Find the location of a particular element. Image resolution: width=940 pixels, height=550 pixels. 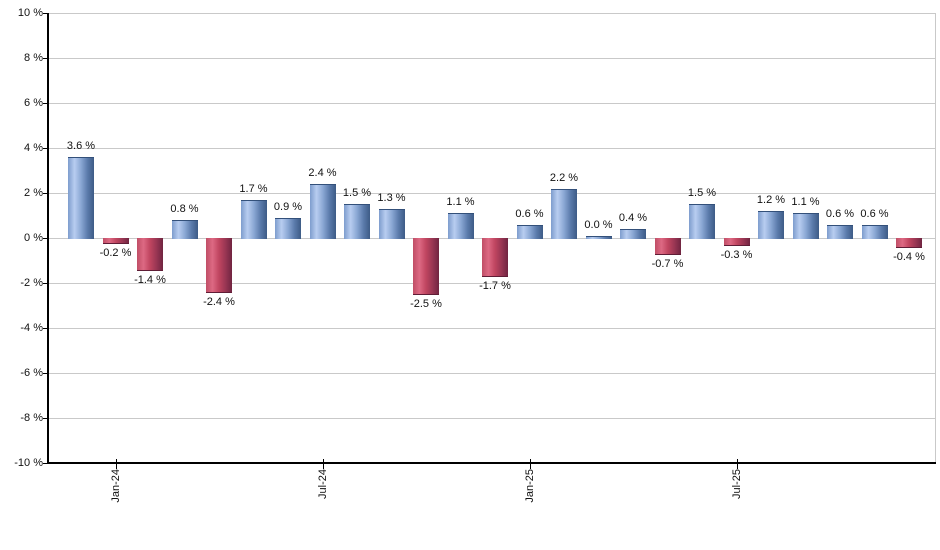

bar-value-label: -2.4 % is located at coordinates (219, 302).